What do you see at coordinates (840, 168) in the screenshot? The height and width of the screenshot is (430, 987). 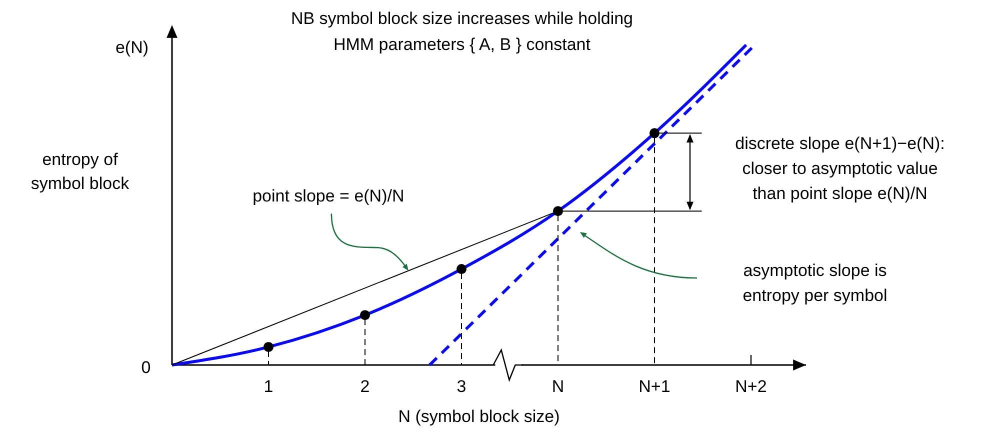 I see `annotation: discrete slope e(N+1)−e(N): closer to asymptotic value than point slope e(N)/N` at bounding box center [840, 168].